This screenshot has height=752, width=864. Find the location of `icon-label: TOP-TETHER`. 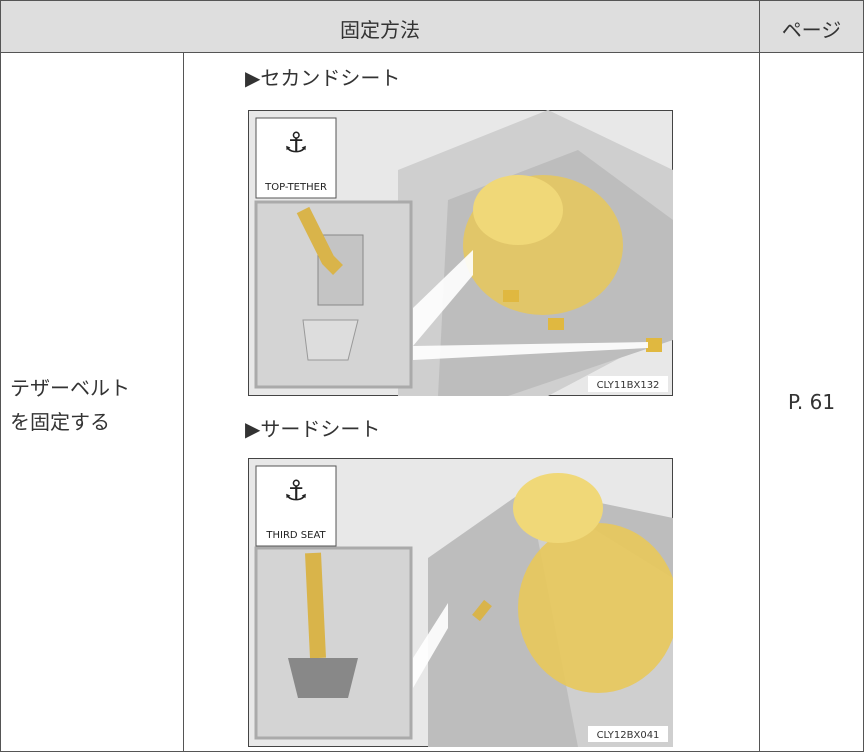

icon-label: TOP-TETHER is located at coordinates (295, 187).